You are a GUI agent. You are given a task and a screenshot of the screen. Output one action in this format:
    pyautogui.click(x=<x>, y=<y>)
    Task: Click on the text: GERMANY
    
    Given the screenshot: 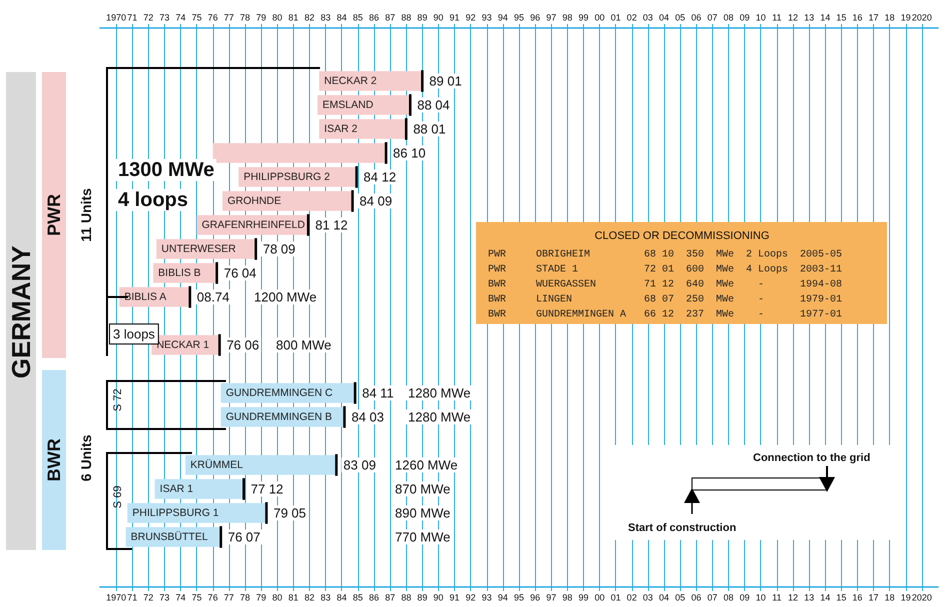 What is the action you would take?
    pyautogui.click(x=21, y=312)
    